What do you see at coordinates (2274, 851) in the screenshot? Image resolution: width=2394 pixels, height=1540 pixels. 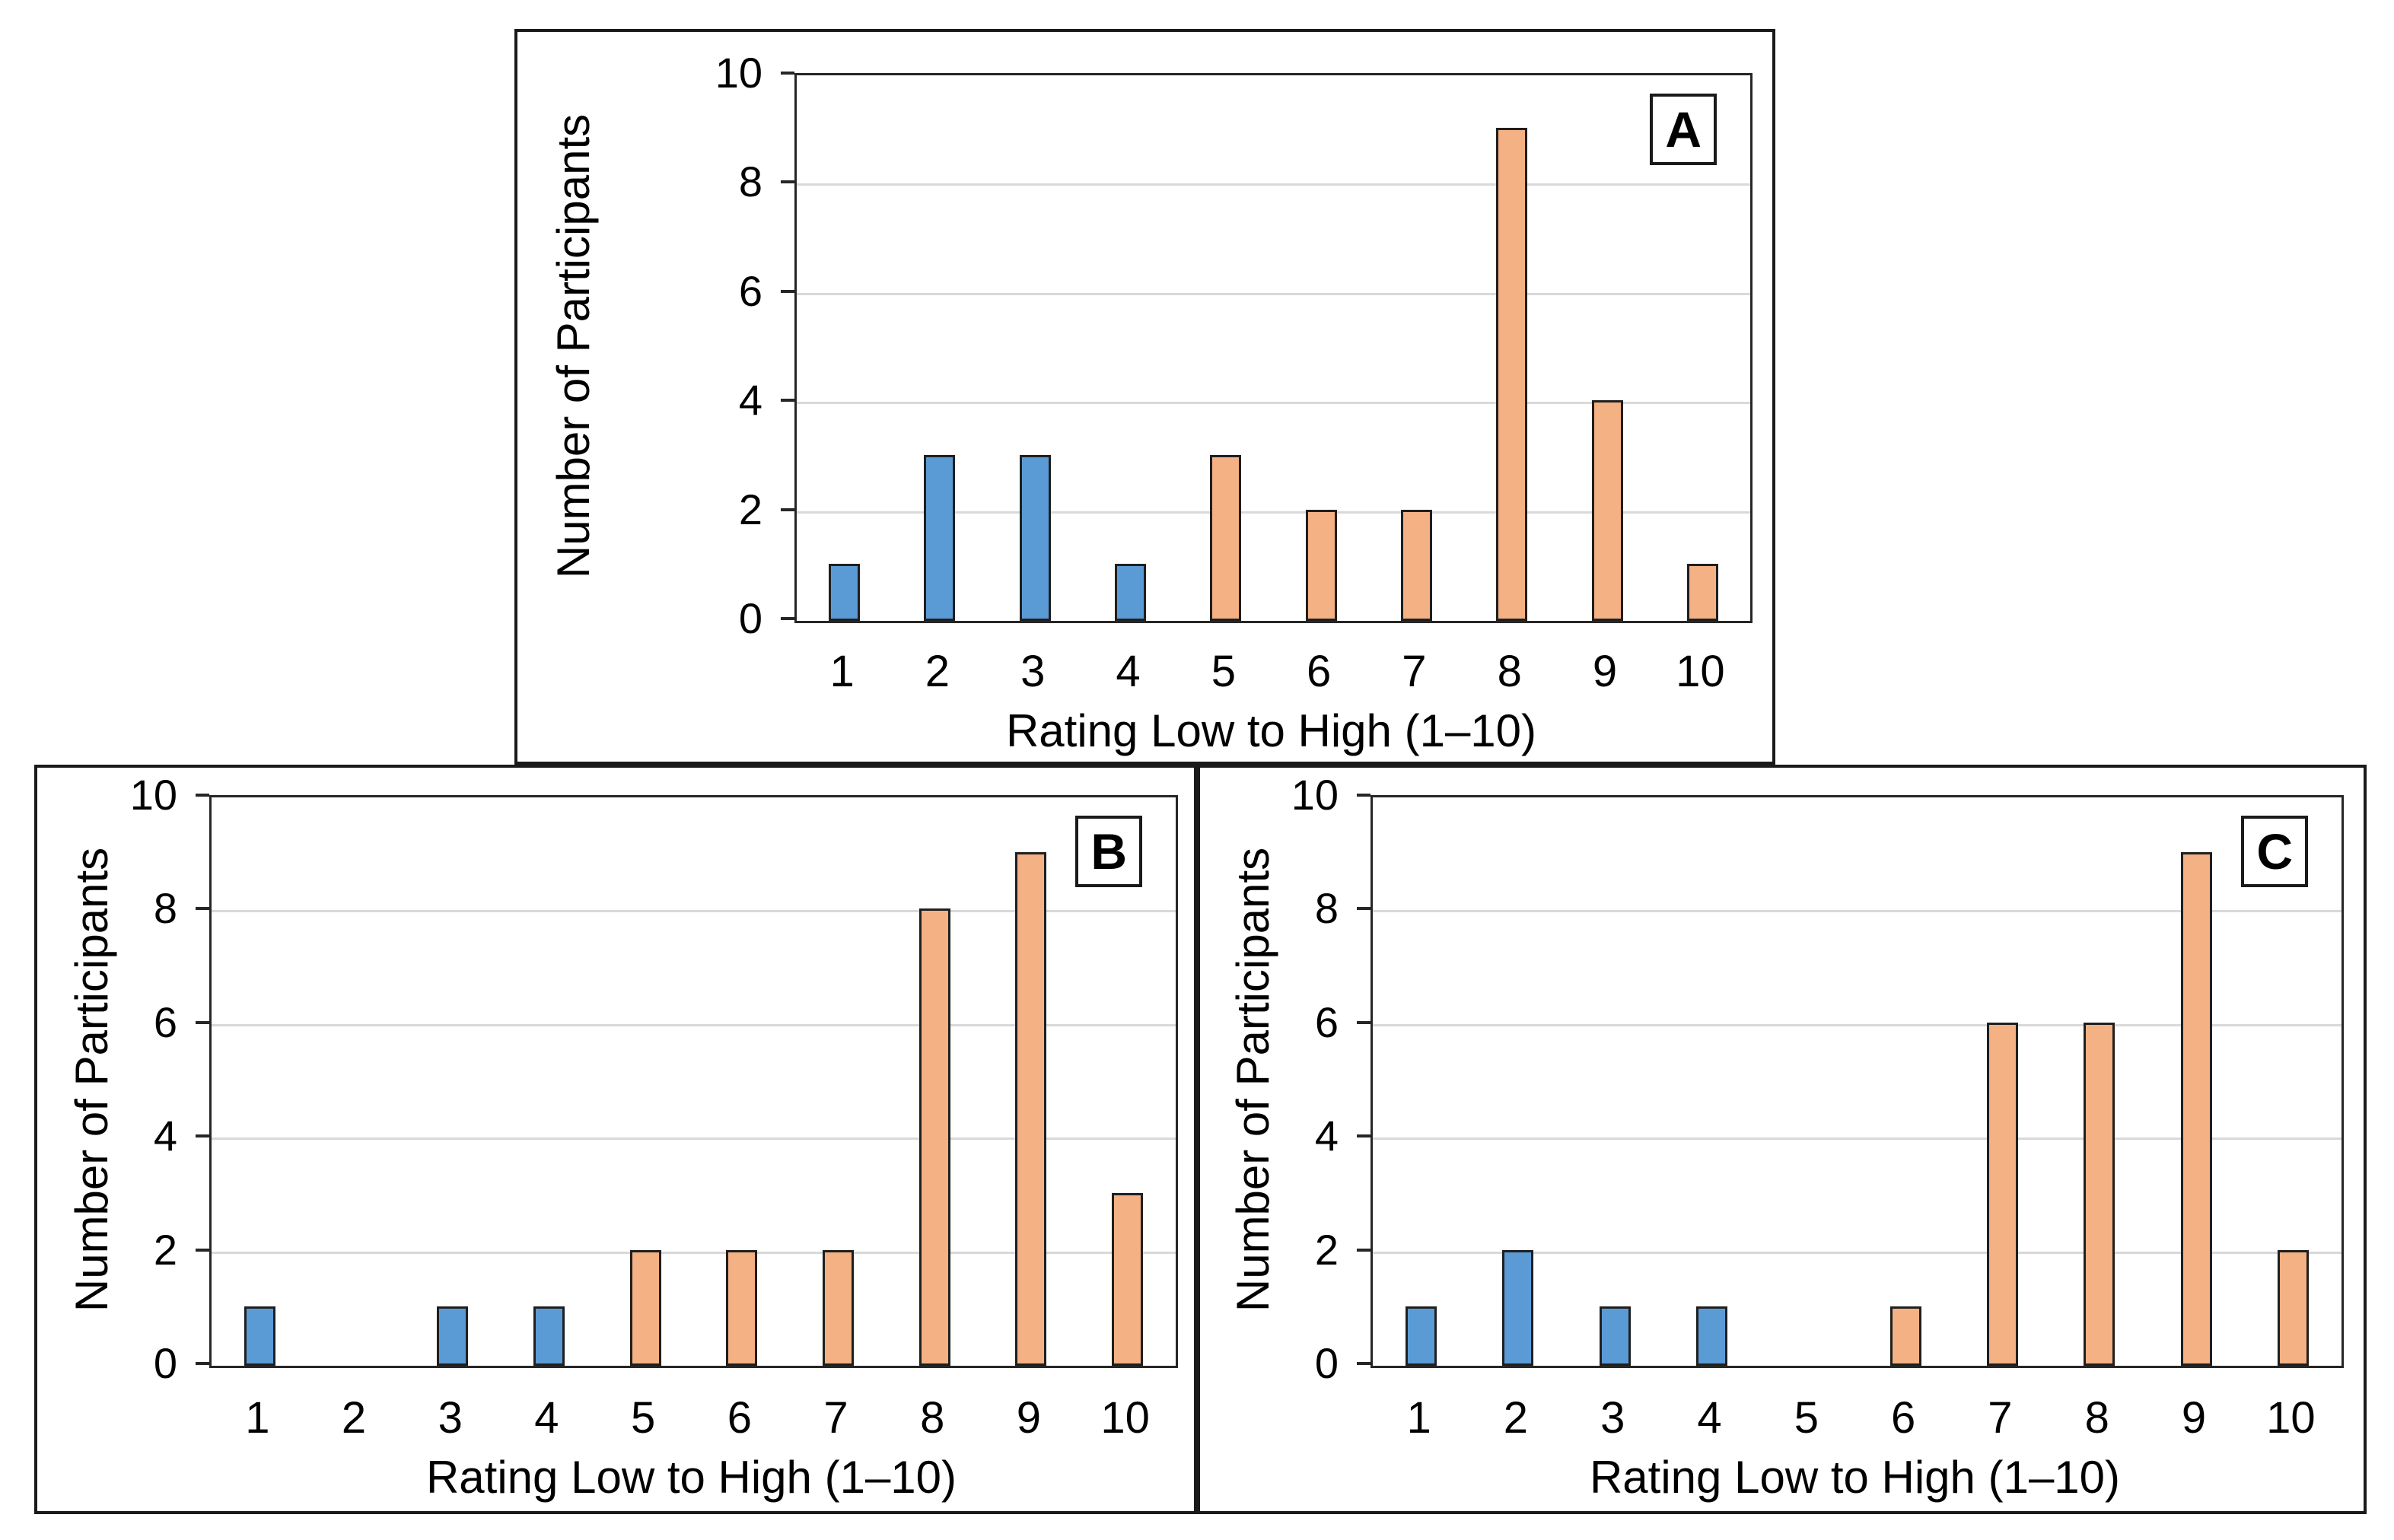 I see `panel-label-c: C` at bounding box center [2274, 851].